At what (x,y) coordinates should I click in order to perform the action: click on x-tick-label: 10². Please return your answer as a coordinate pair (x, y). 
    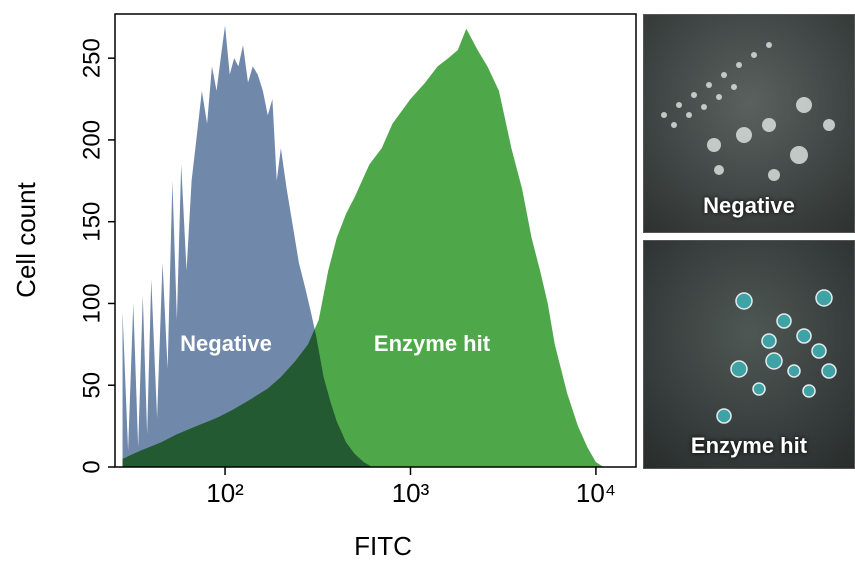
    Looking at the image, I should click on (225, 493).